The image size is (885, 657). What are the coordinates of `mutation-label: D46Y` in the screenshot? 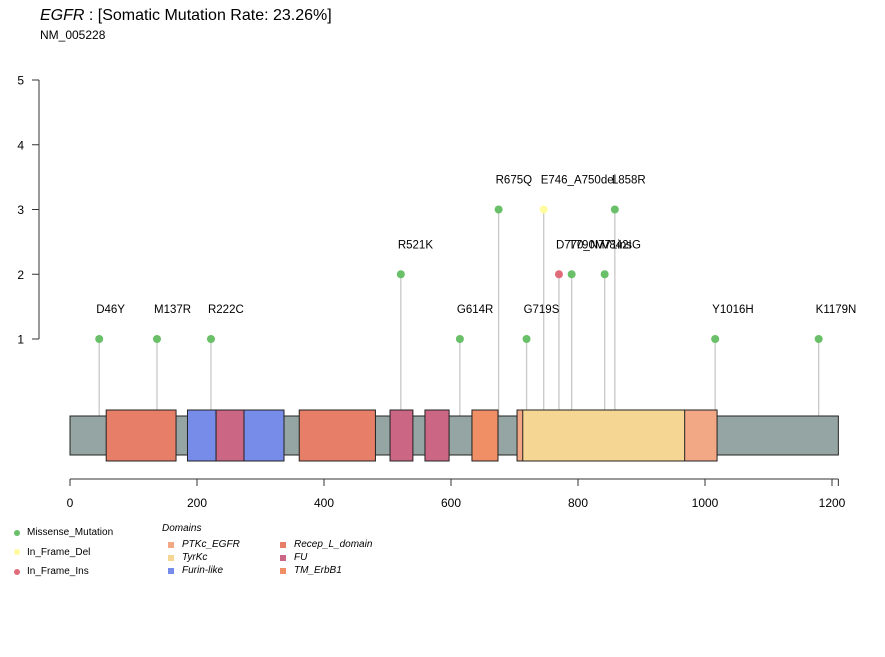 It's located at (110, 310).